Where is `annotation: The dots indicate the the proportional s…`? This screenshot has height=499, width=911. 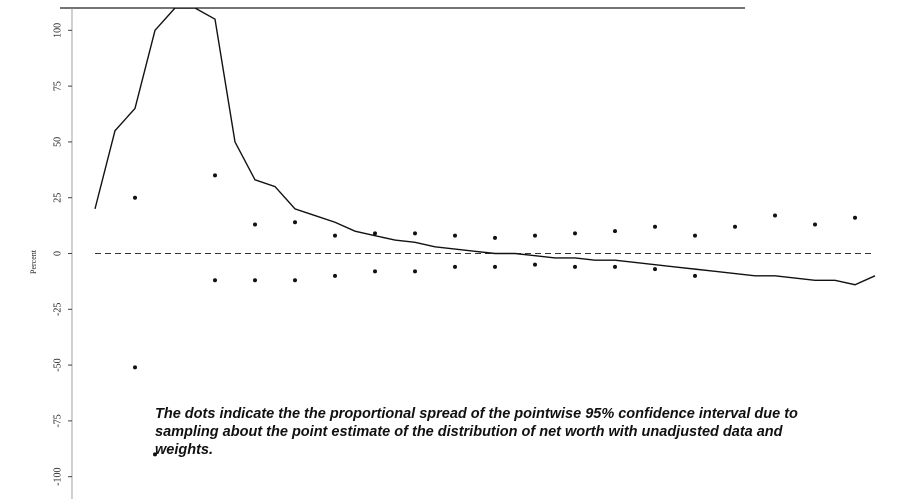
annotation: The dots indicate the the proportional s… is located at coordinates (476, 414).